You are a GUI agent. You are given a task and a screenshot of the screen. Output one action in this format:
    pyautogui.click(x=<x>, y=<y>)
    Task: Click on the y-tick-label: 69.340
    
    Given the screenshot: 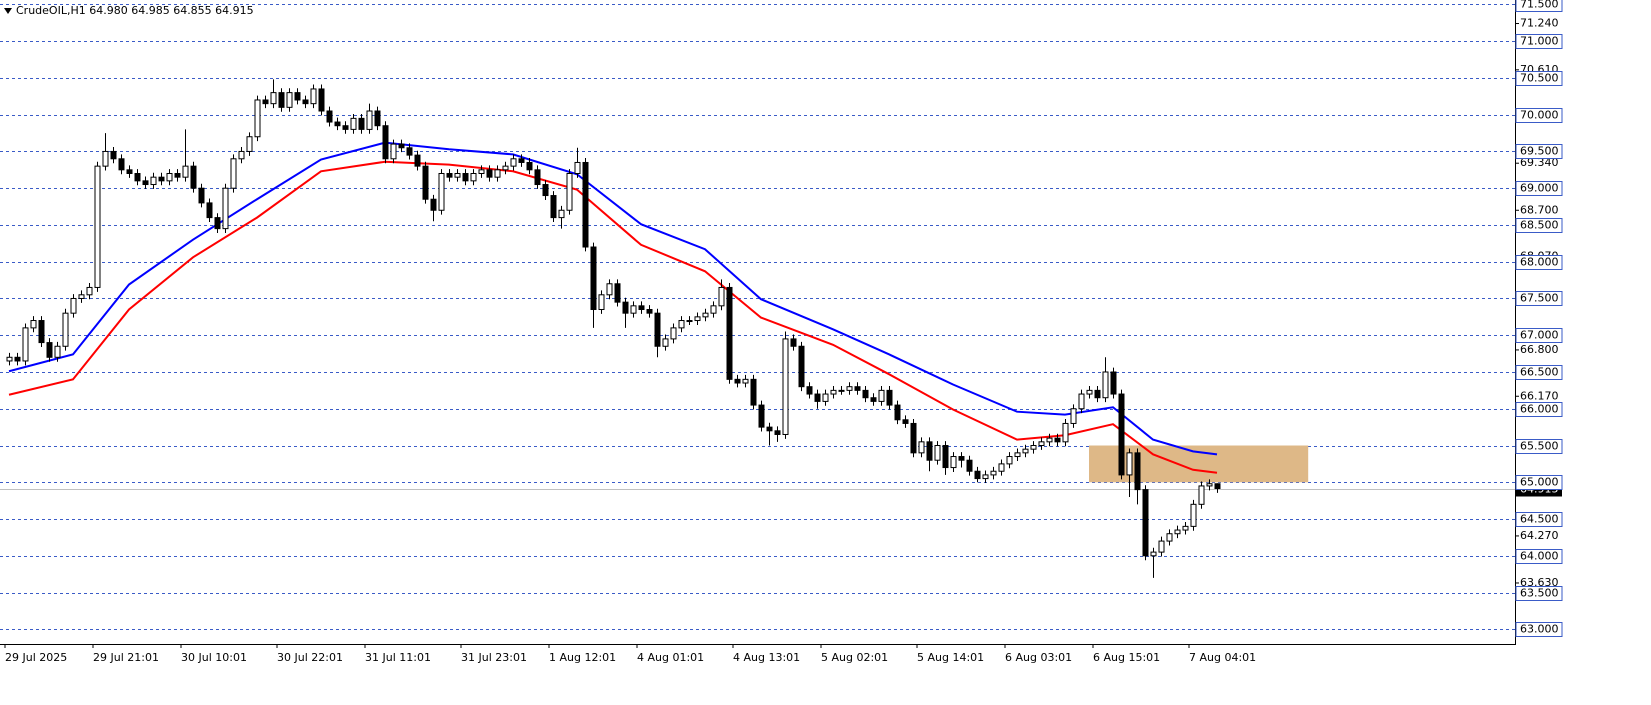 What is the action you would take?
    pyautogui.click(x=1539, y=162)
    